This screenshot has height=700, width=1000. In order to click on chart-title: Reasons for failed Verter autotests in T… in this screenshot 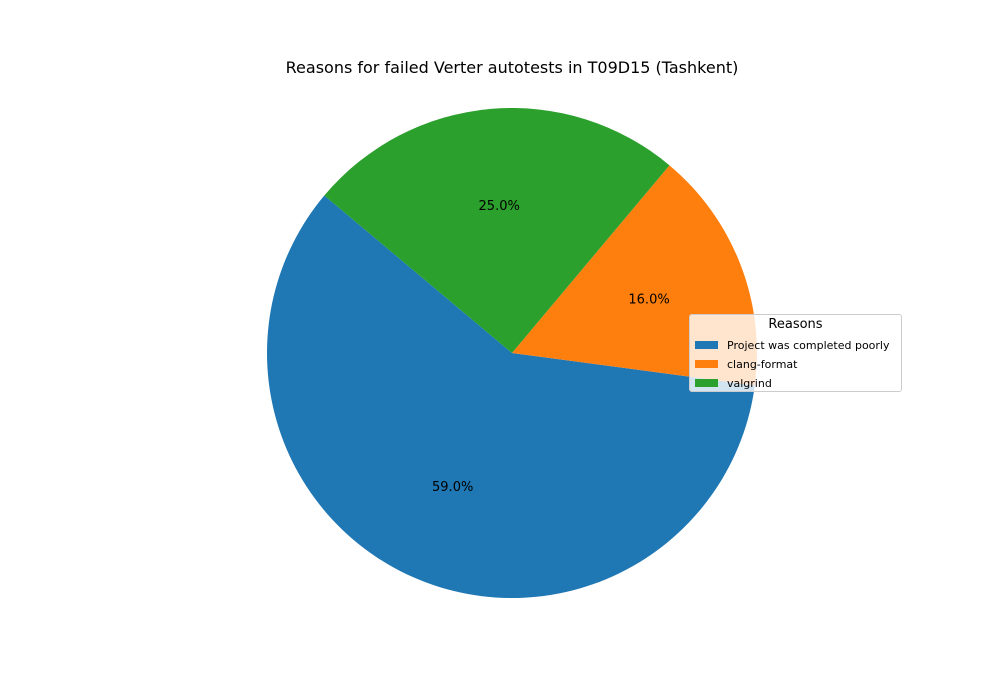, I will do `click(512, 67)`.